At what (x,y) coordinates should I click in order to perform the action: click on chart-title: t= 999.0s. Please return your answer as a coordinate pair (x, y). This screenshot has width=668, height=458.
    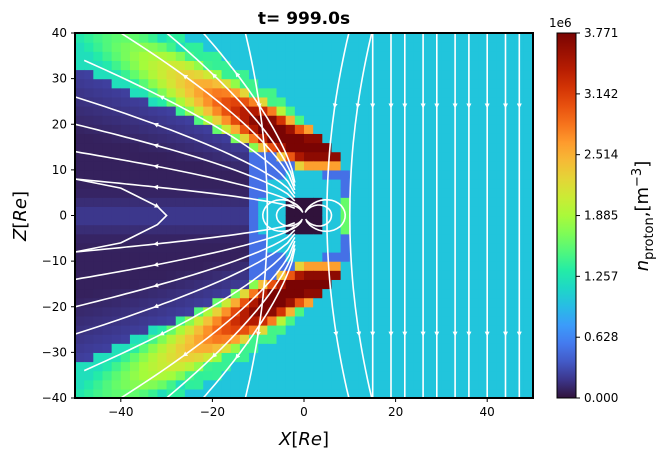
    Looking at the image, I should click on (304, 19).